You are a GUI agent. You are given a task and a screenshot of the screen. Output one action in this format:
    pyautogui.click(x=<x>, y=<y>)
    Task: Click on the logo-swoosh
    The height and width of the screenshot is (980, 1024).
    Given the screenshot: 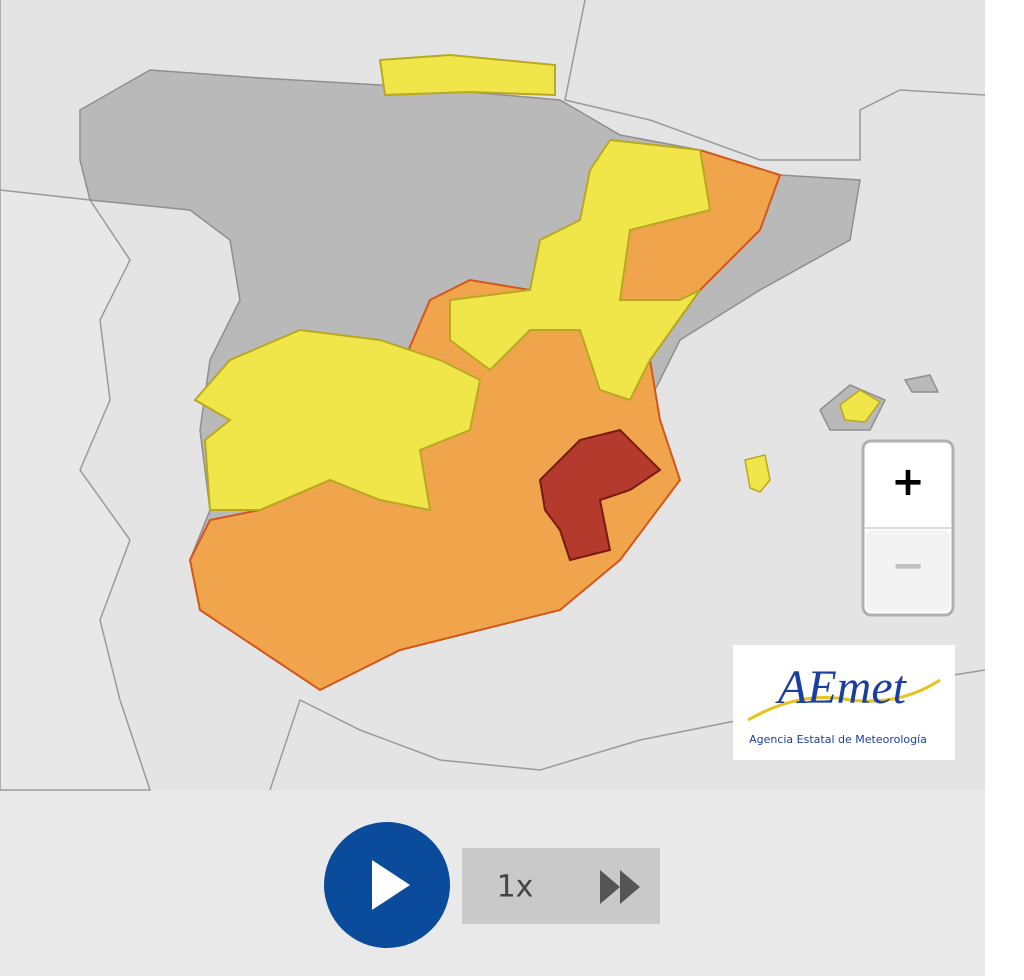 What is the action you would take?
    pyautogui.click(x=844, y=700)
    